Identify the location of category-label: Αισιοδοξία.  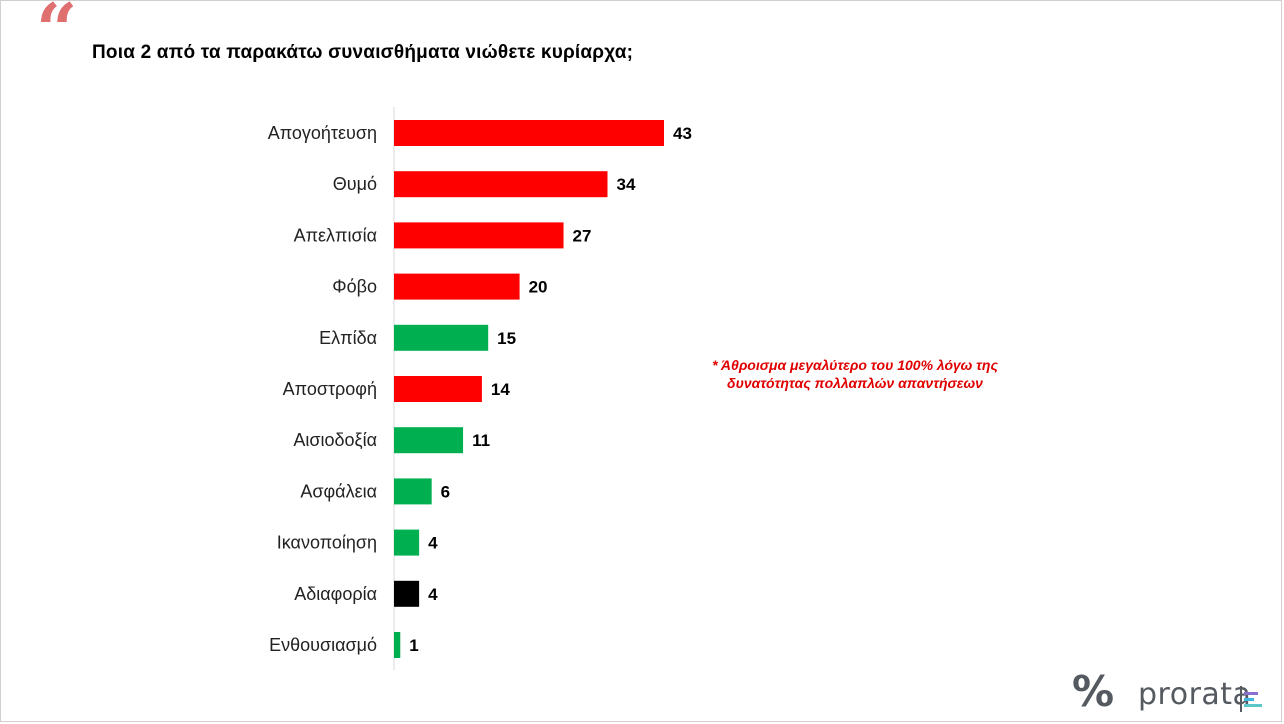
(335, 440).